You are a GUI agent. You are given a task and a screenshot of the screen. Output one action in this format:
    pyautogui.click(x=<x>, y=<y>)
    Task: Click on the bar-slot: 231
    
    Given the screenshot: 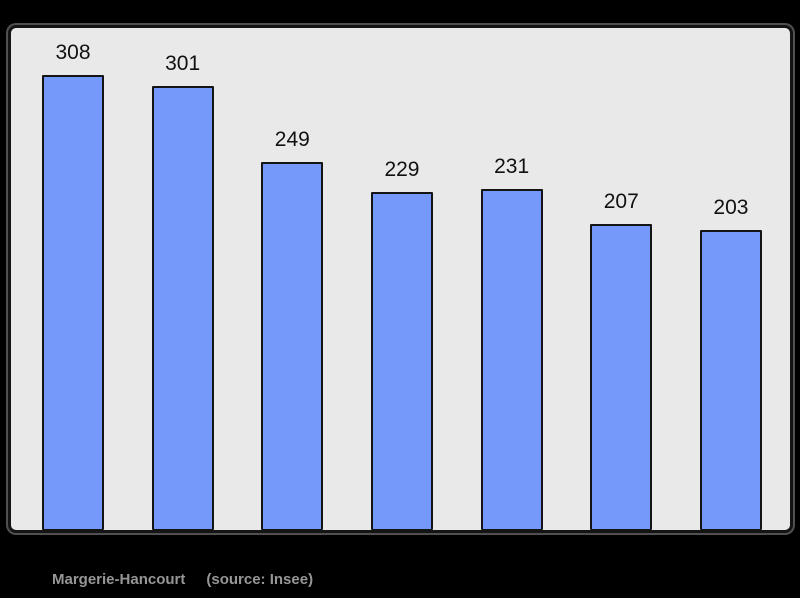 What is the action you would take?
    pyautogui.click(x=511, y=279)
    